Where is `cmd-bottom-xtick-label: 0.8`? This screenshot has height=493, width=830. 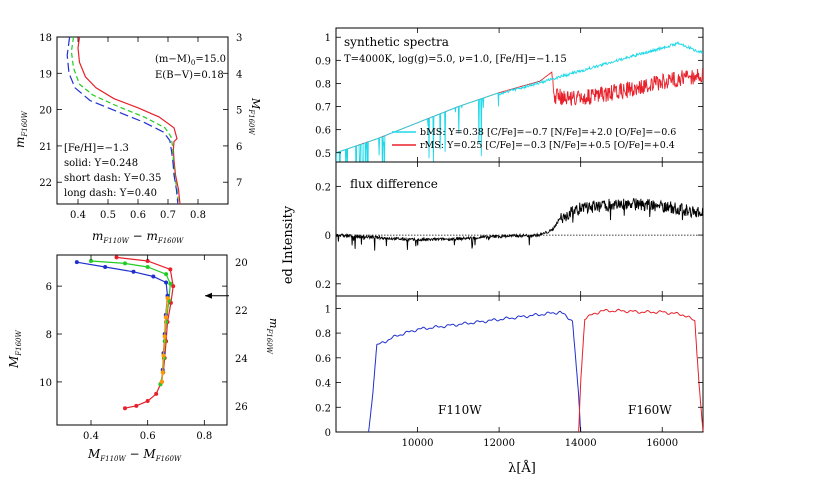
cmd-bottom-xtick-label: 0.8 is located at coordinates (204, 436).